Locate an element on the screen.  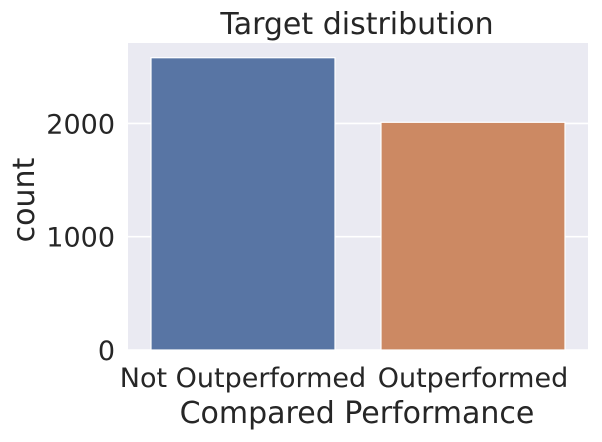
x-axis-label: Compared Performance is located at coordinates (357, 413).